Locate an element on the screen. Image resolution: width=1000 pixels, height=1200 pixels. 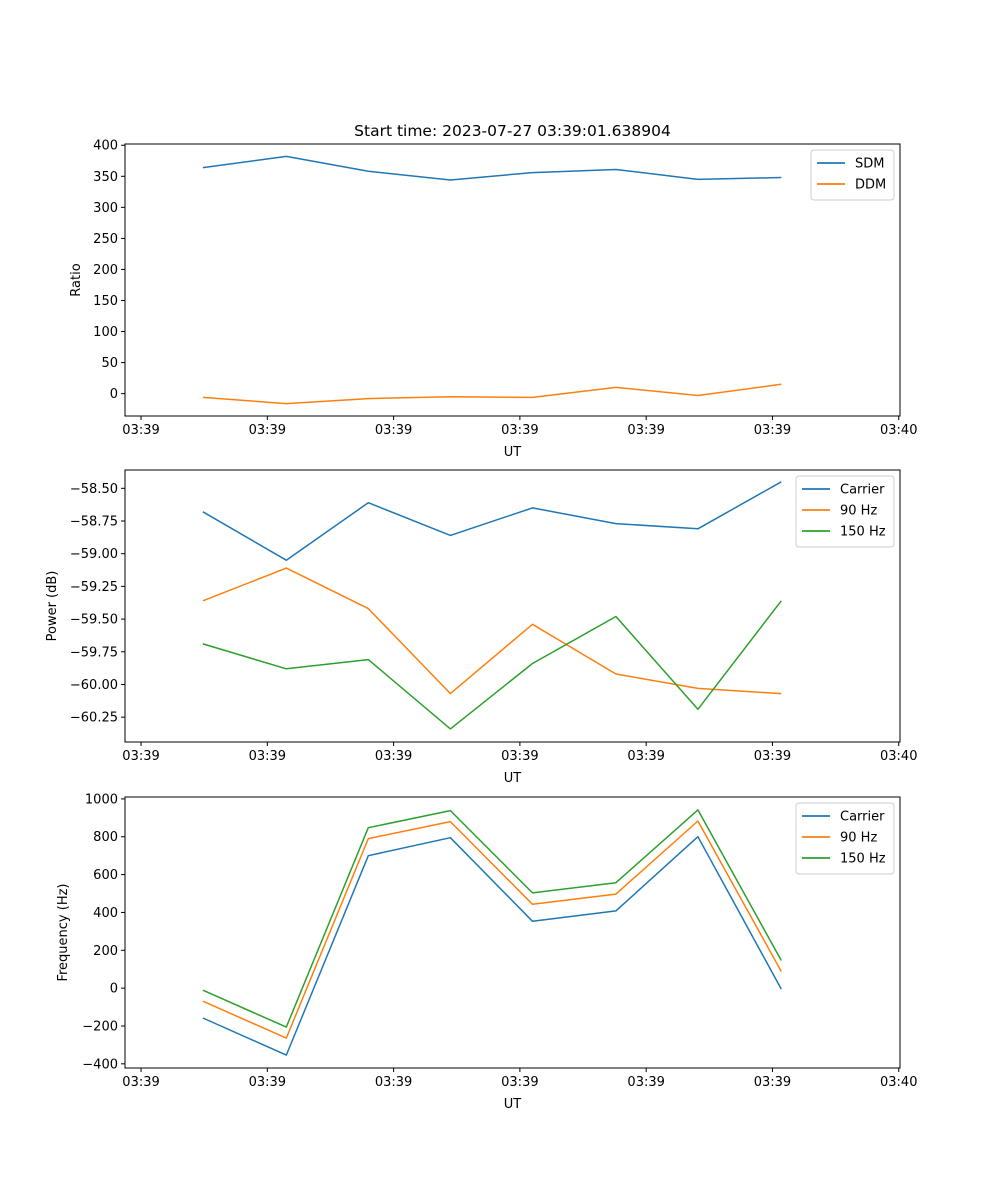
y-tick-label: −59.00 is located at coordinates (94, 554).